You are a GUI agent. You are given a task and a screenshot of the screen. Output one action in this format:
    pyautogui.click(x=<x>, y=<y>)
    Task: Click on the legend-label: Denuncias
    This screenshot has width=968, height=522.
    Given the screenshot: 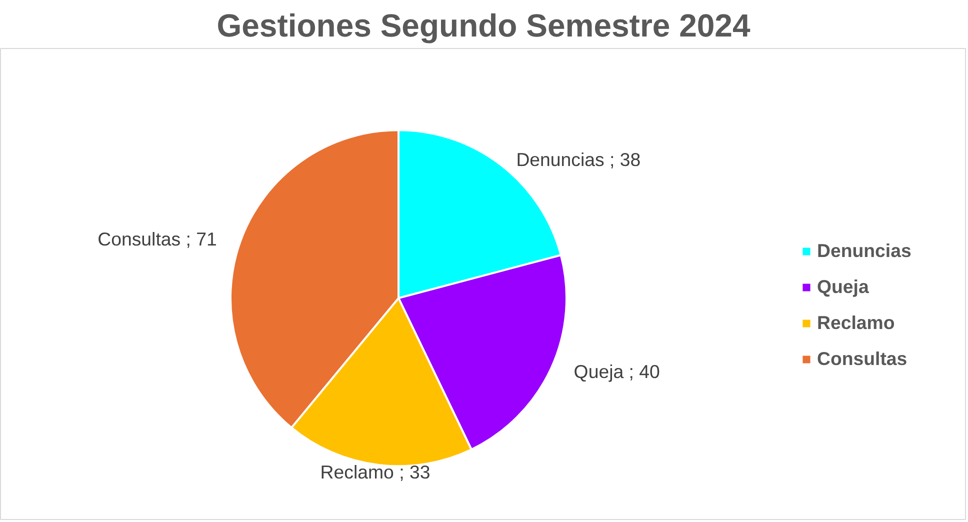 What is the action you would take?
    pyautogui.click(x=864, y=251)
    